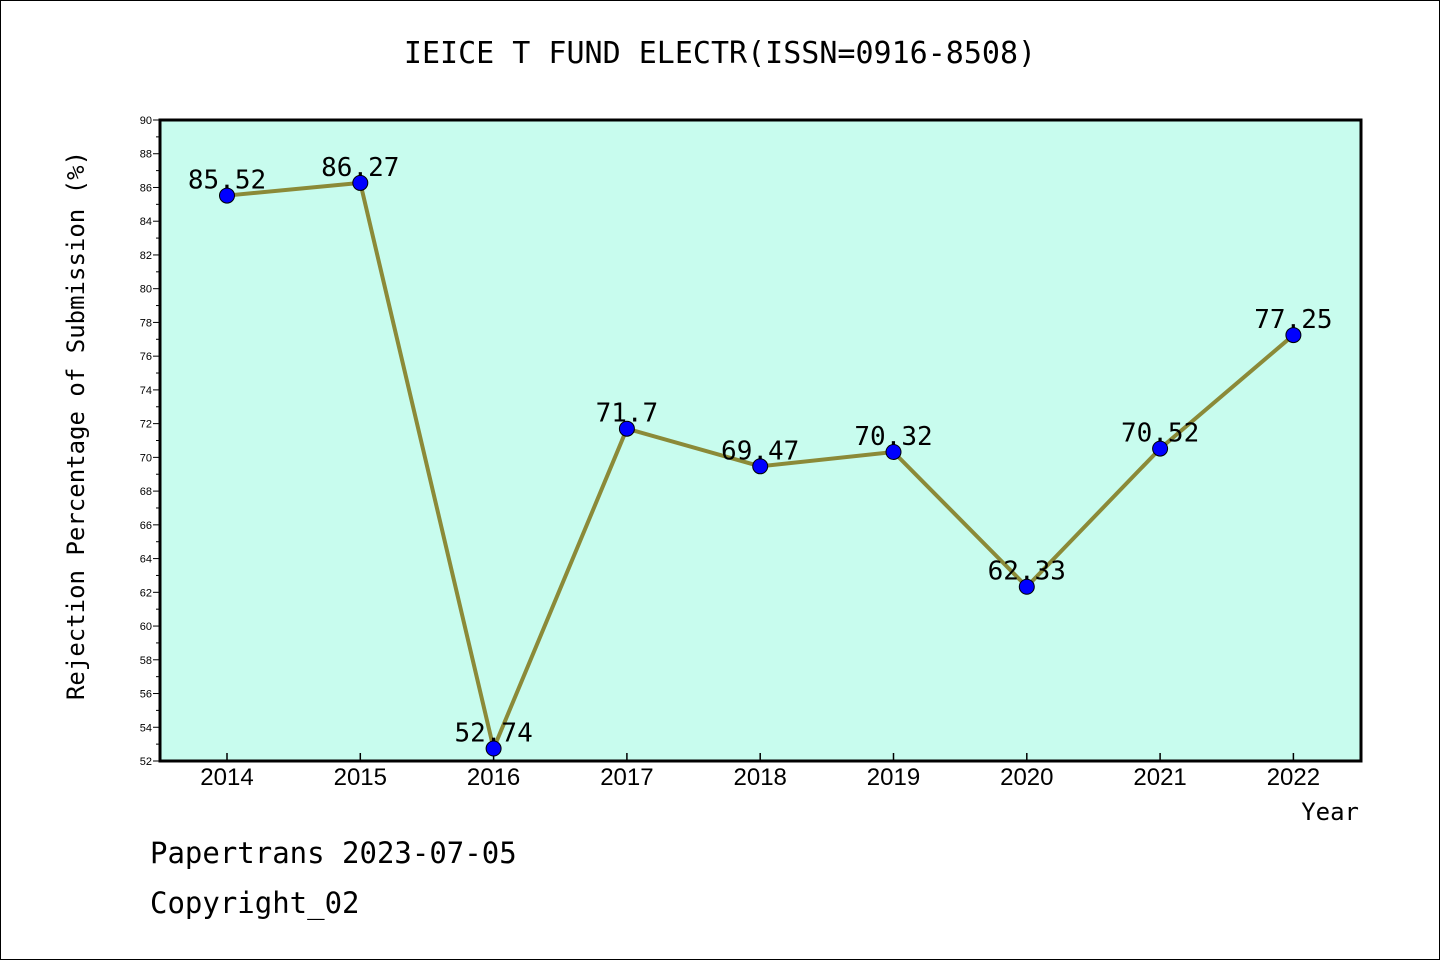 The image size is (1440, 960). Describe the element at coordinates (760, 451) in the screenshot. I see `data-label: 69.47` at that location.